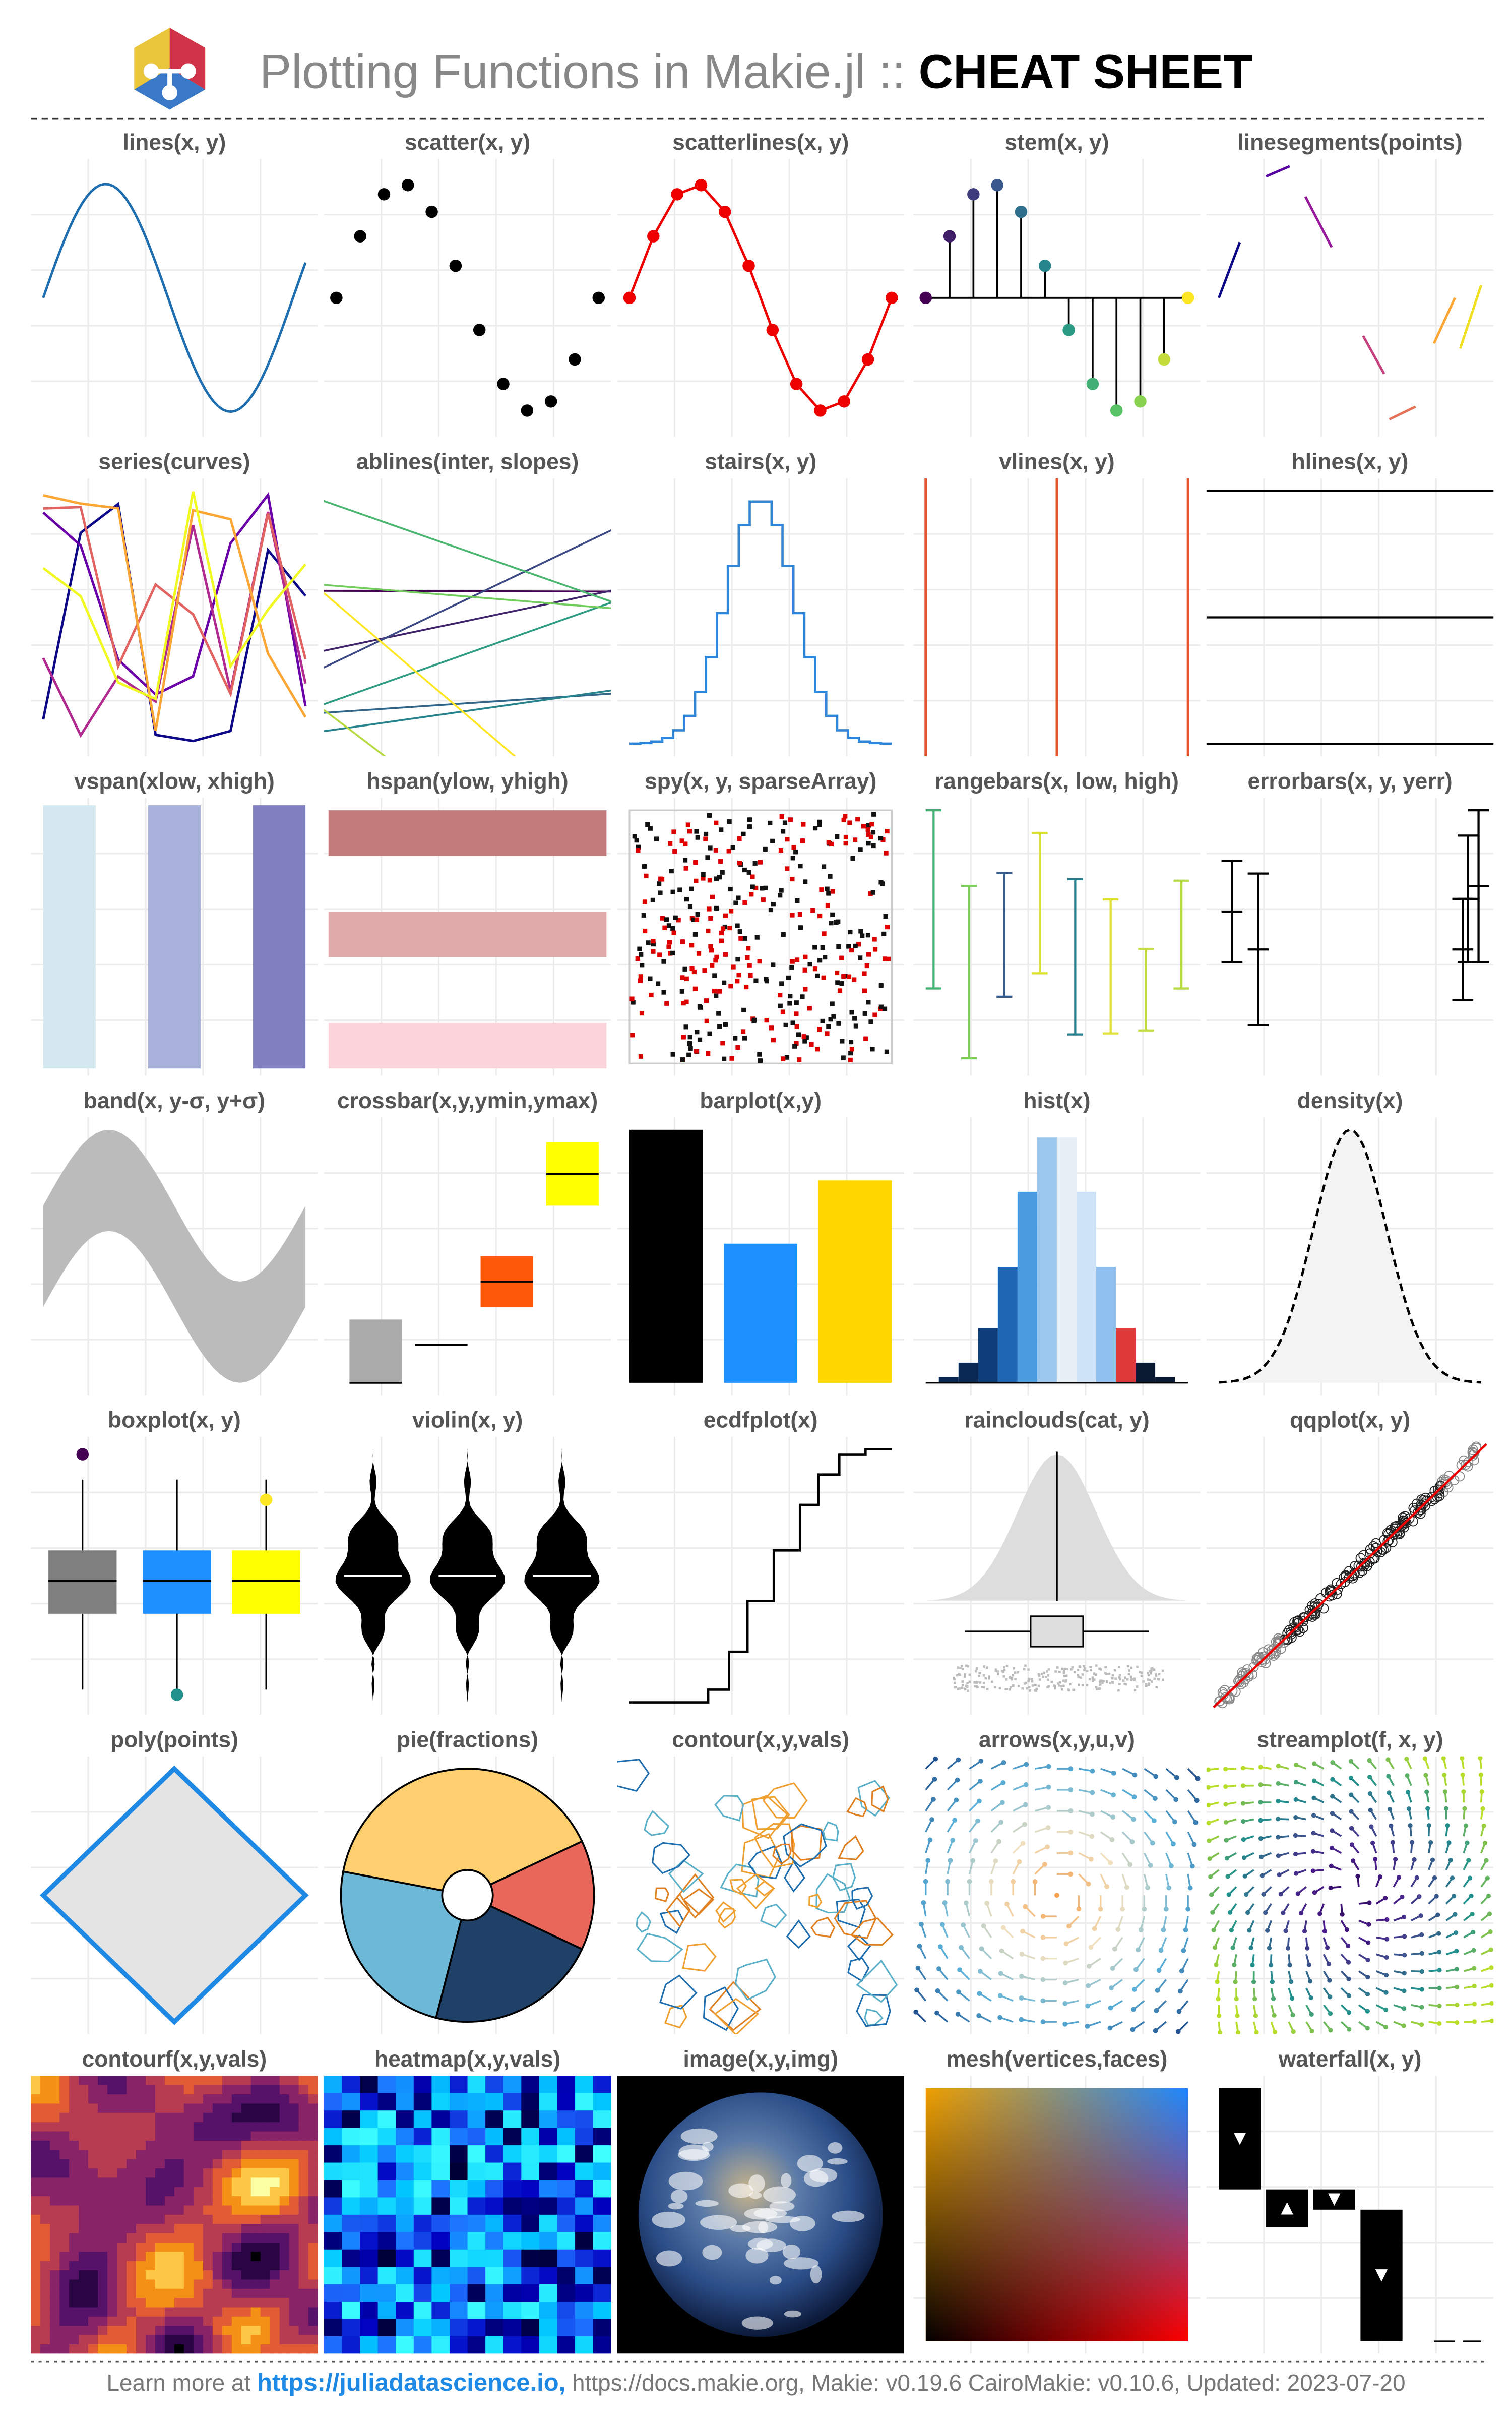 Image resolution: width=1512 pixels, height=2420 pixels. Describe the element at coordinates (467, 781) in the screenshot. I see `panel-title: hspan(ylow, yhigh)` at that location.